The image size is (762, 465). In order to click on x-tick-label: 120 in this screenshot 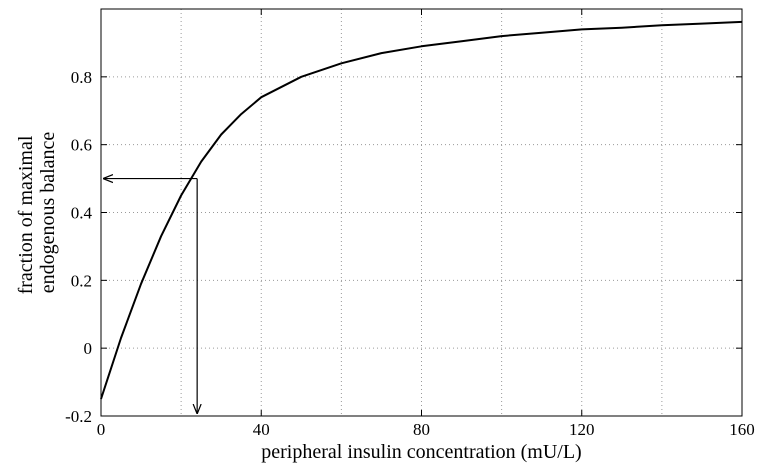, I will do `click(582, 429)`.